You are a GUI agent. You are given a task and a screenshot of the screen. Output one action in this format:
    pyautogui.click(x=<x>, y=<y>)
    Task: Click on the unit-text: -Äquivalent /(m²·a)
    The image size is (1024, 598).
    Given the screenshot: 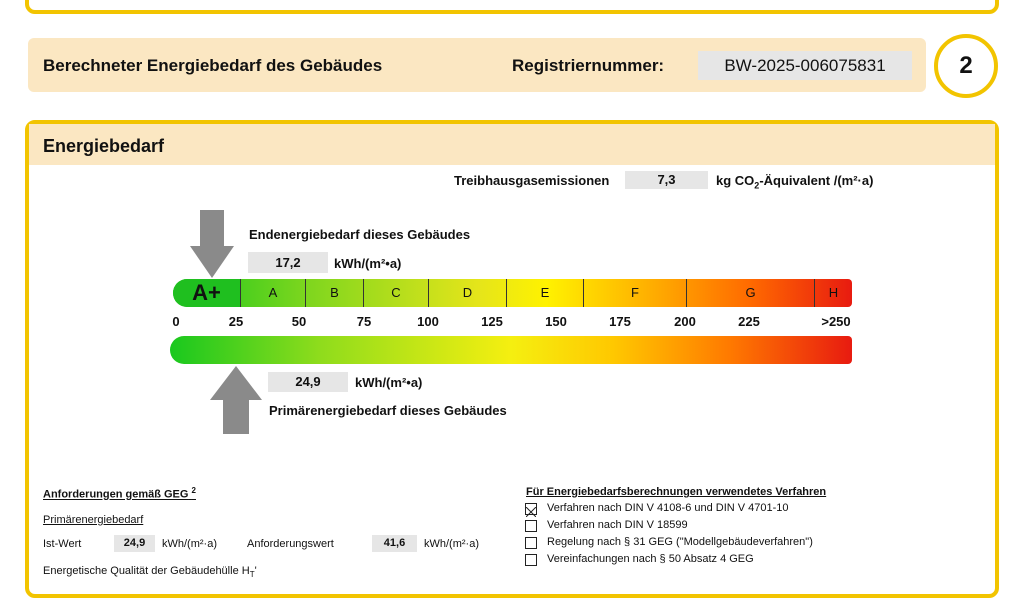 What is the action you would take?
    pyautogui.click(x=816, y=180)
    